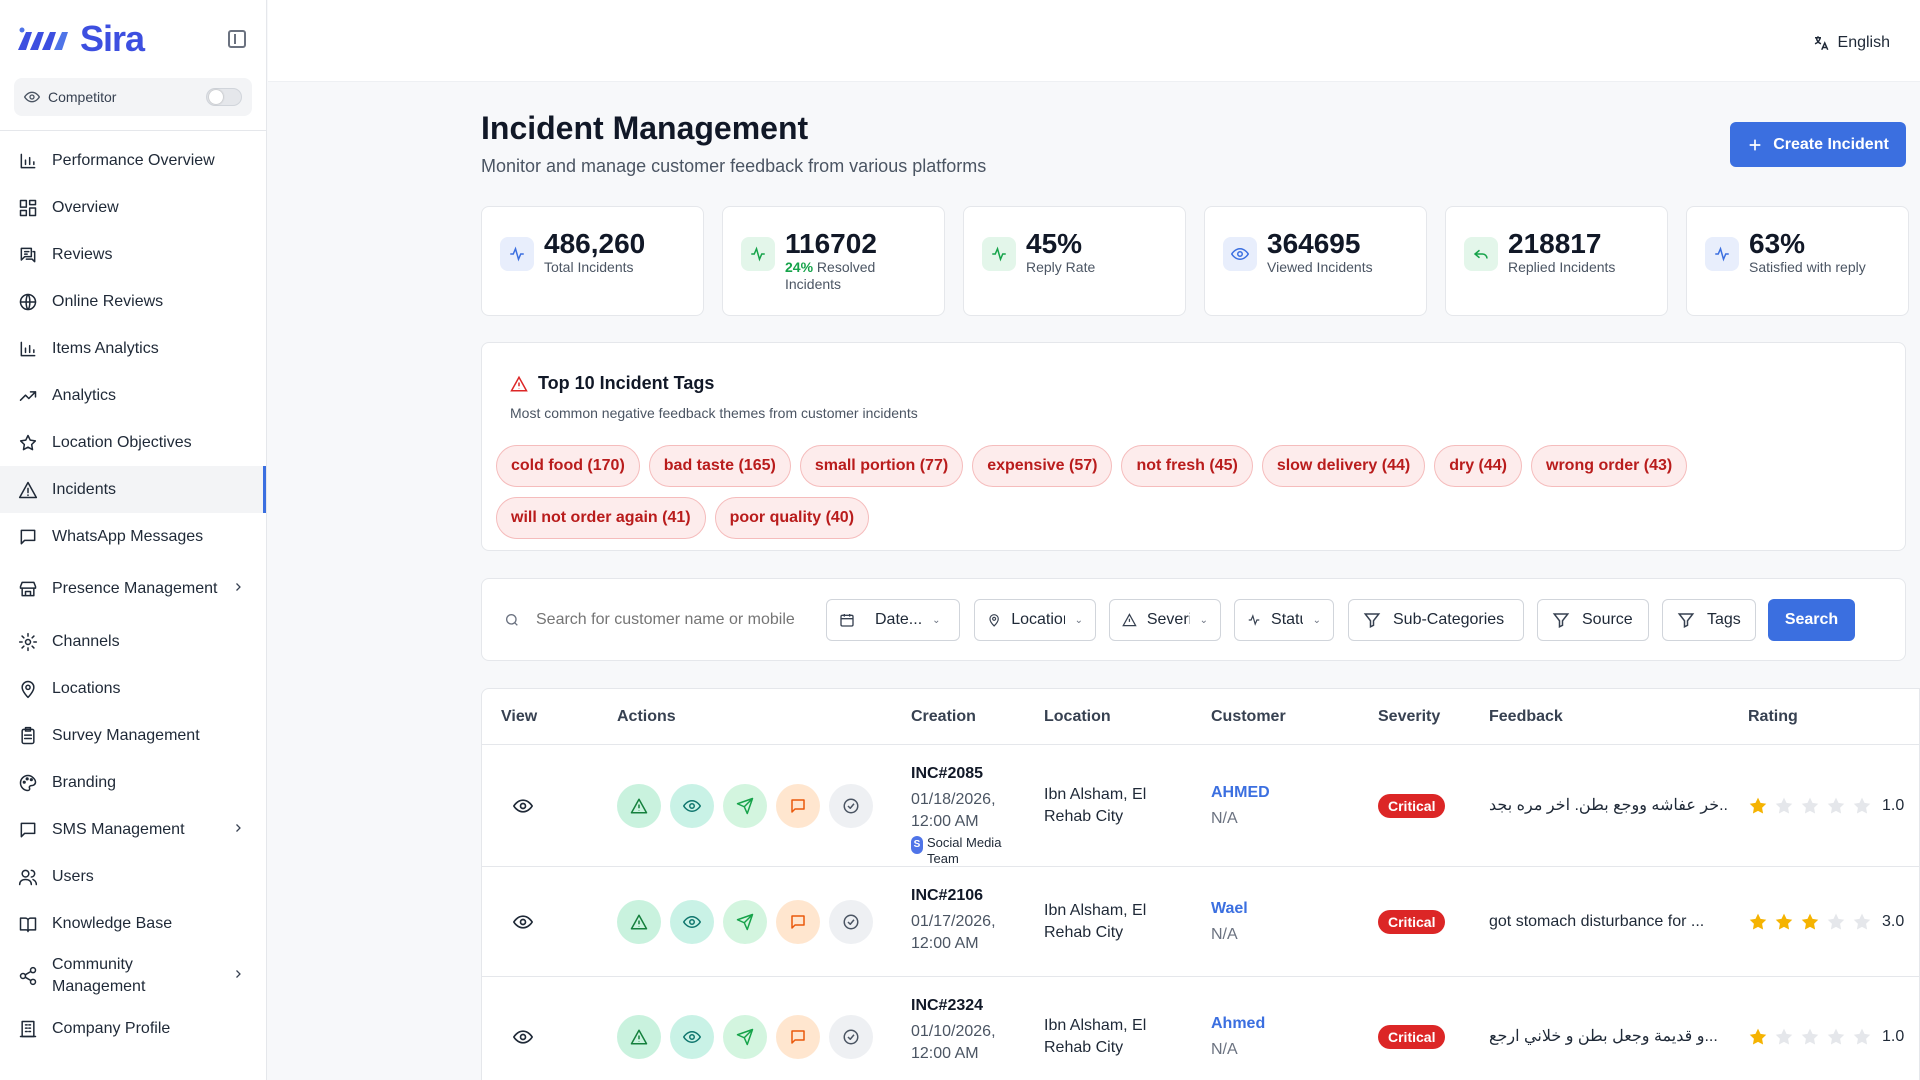 The width and height of the screenshot is (1920, 1080). Describe the element at coordinates (133, 301) in the screenshot. I see `sidebar-item-online-reviews: Online Reviews` at that location.